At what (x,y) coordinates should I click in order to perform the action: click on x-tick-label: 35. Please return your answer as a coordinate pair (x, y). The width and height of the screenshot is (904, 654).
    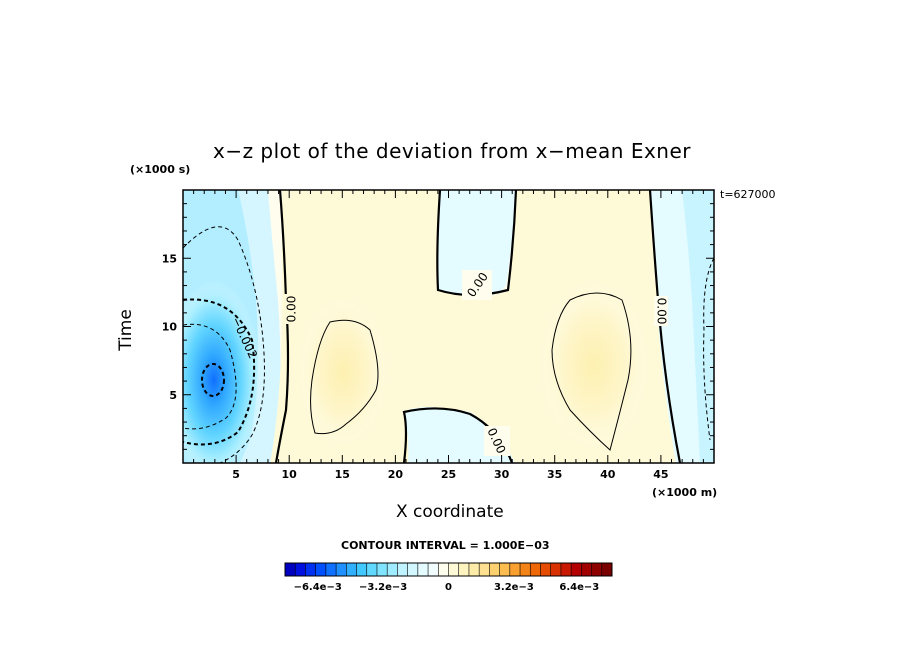
    Looking at the image, I should click on (554, 474).